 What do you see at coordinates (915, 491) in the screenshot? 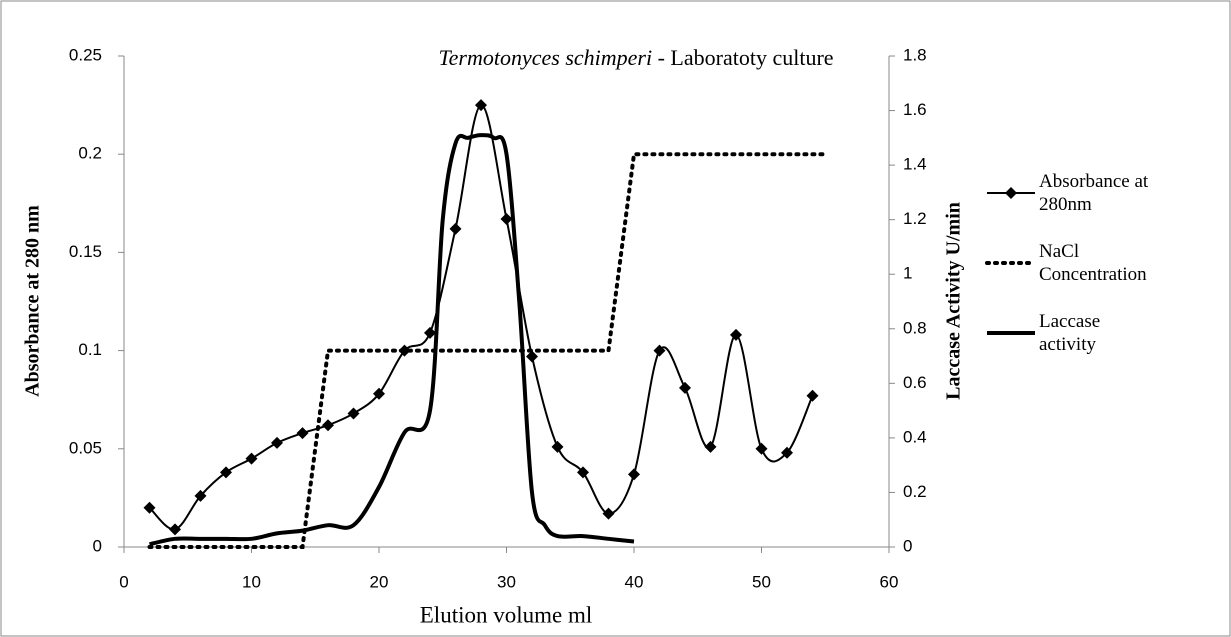
I see `y2-tick-label: 0.2` at bounding box center [915, 491].